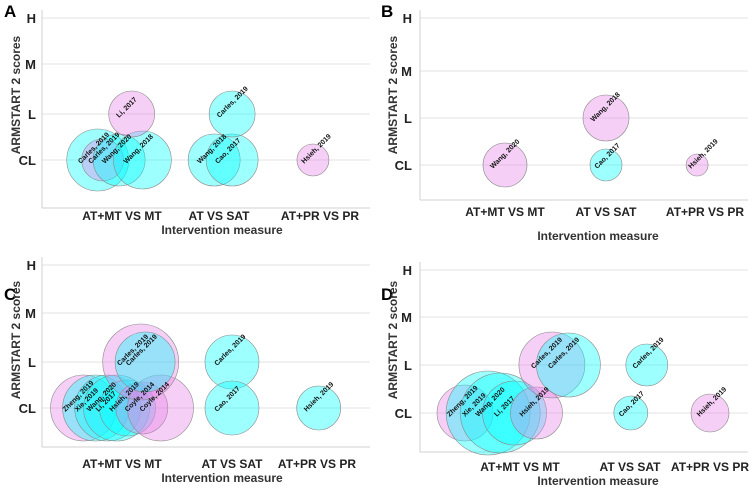  Describe the element at coordinates (10, 294) in the screenshot. I see `panel-letter: C` at that location.